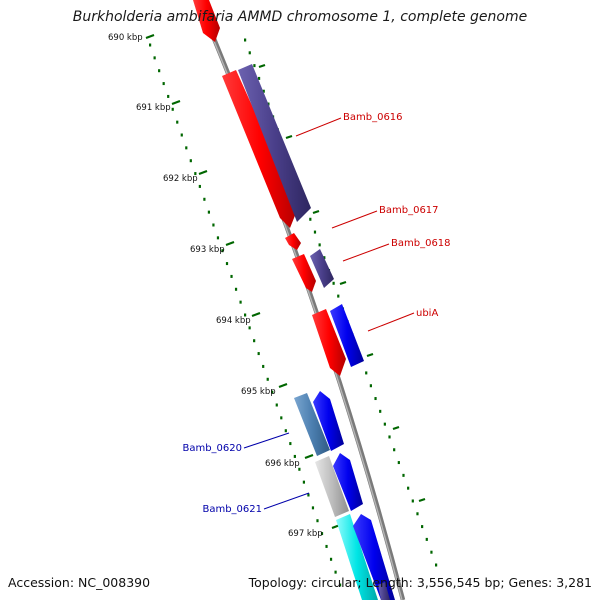  Describe the element at coordinates (258, 392) in the screenshot. I see `ruler-tick-label: 695 kbp` at that location.